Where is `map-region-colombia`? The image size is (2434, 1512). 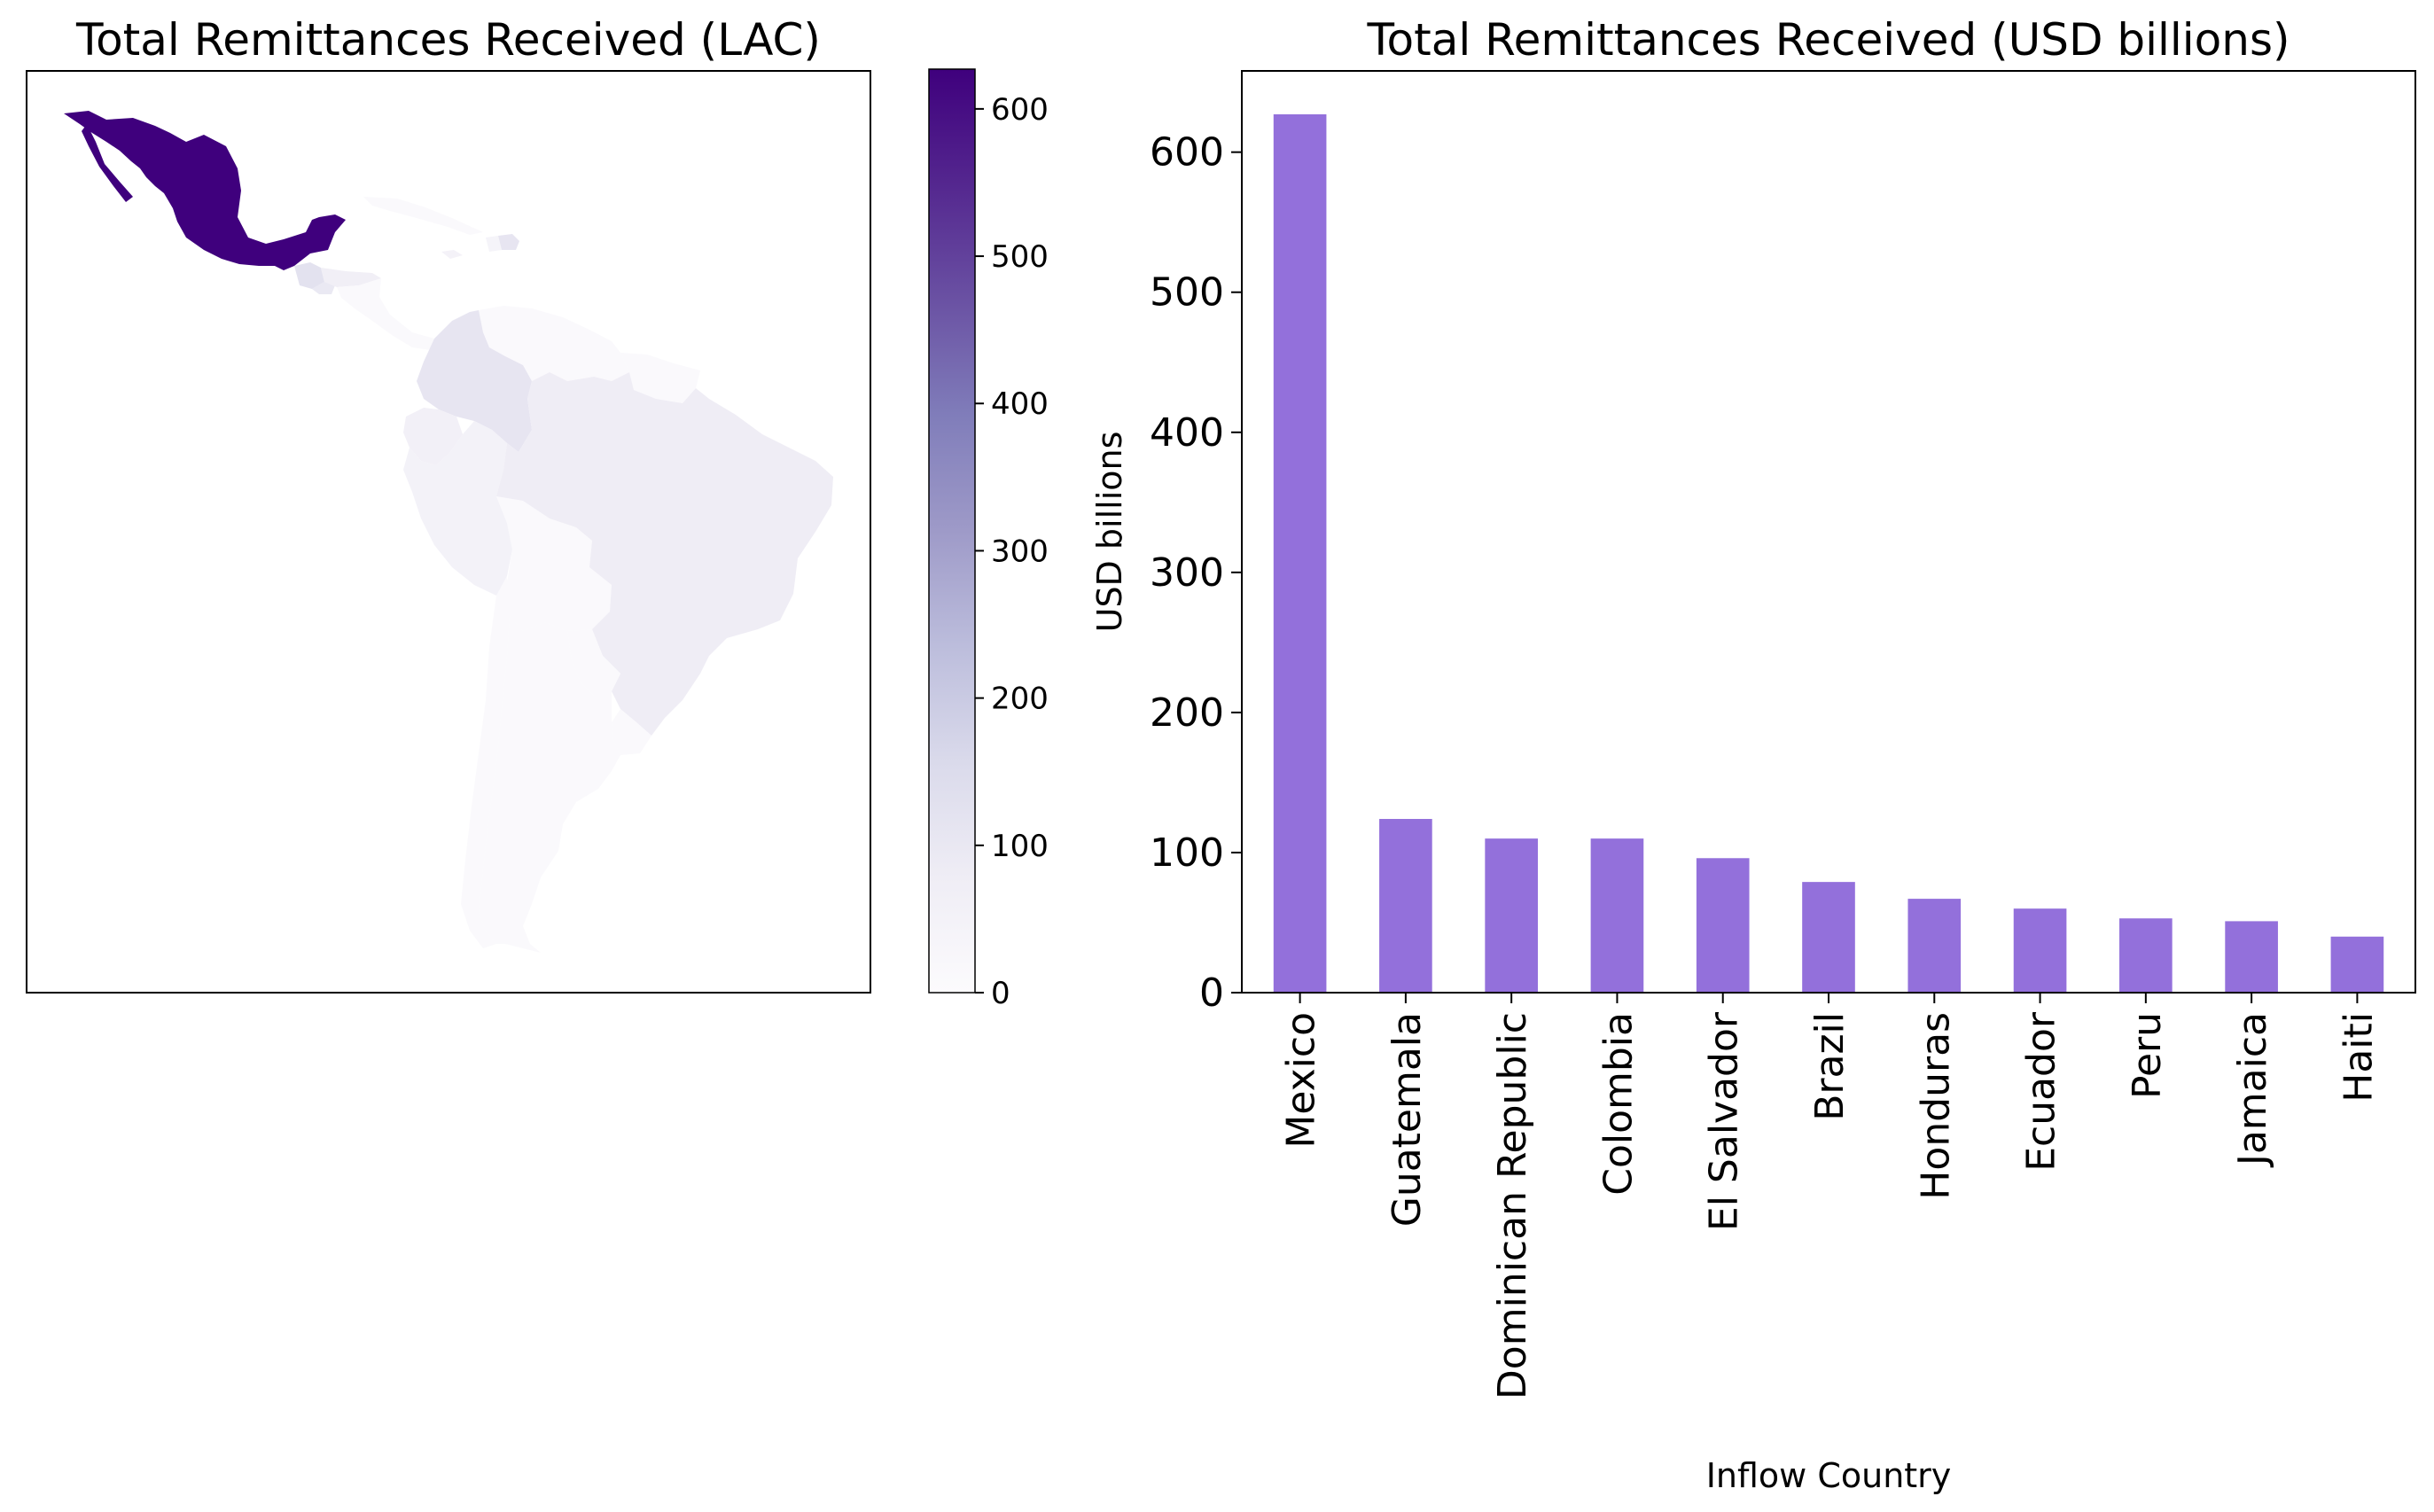 map-region-colombia is located at coordinates (475, 381).